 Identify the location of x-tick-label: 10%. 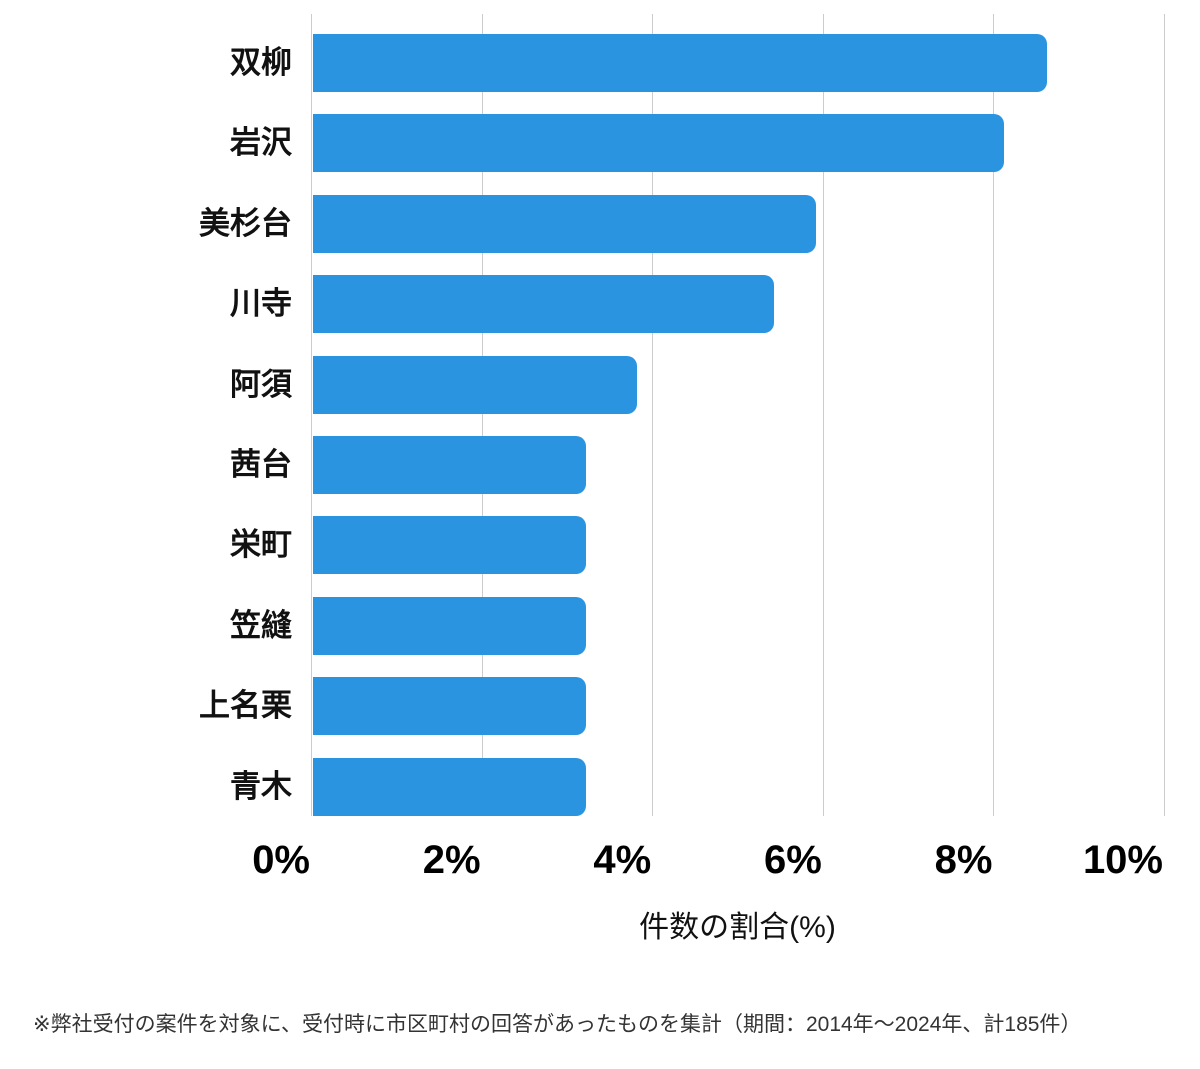
(1122, 860).